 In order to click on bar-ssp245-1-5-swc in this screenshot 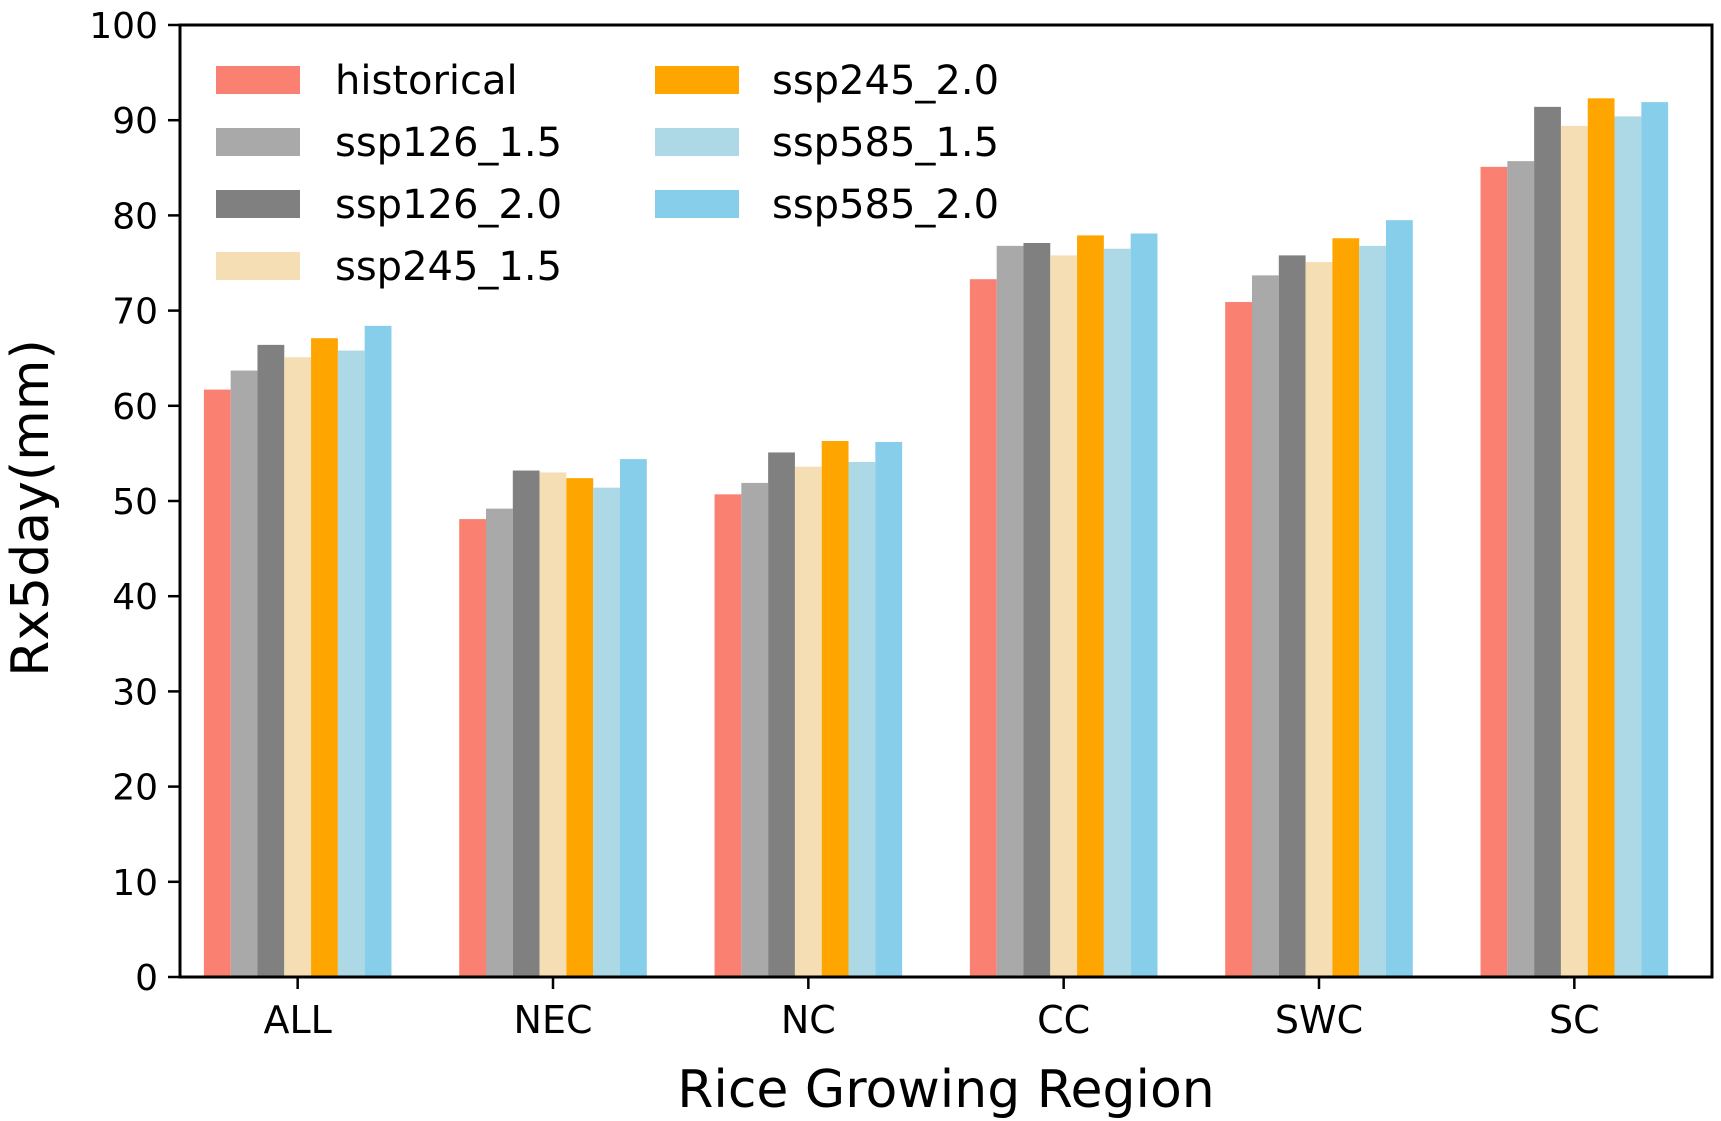, I will do `click(1319, 620)`.